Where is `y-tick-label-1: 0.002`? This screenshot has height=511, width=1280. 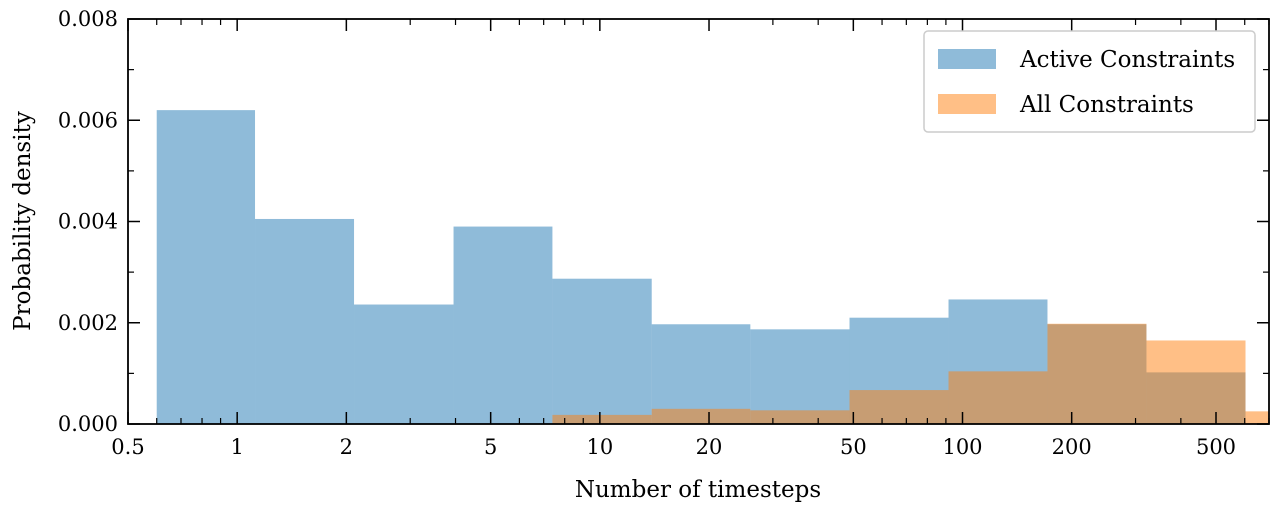
y-tick-label-1: 0.002 is located at coordinates (88, 323).